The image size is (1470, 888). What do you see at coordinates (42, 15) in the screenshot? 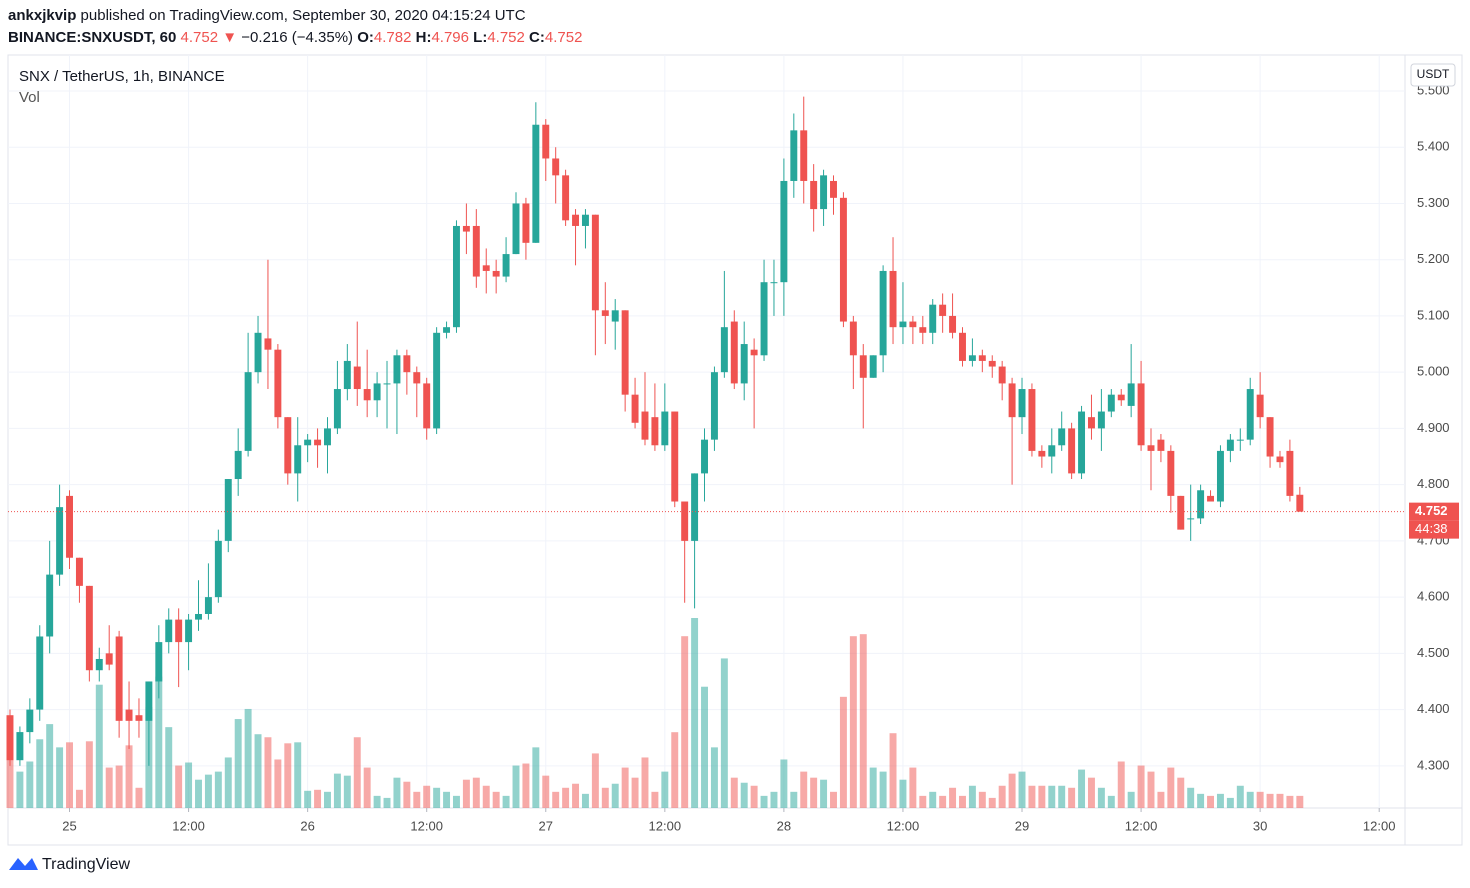
I see `author: ankxjkvip` at bounding box center [42, 15].